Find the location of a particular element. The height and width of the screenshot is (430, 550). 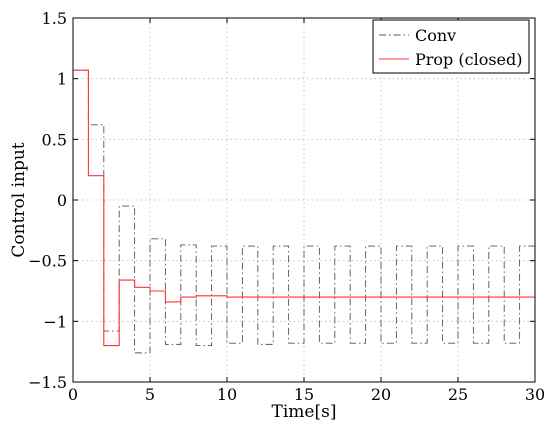

x-tick-label: 5 is located at coordinates (150, 394).